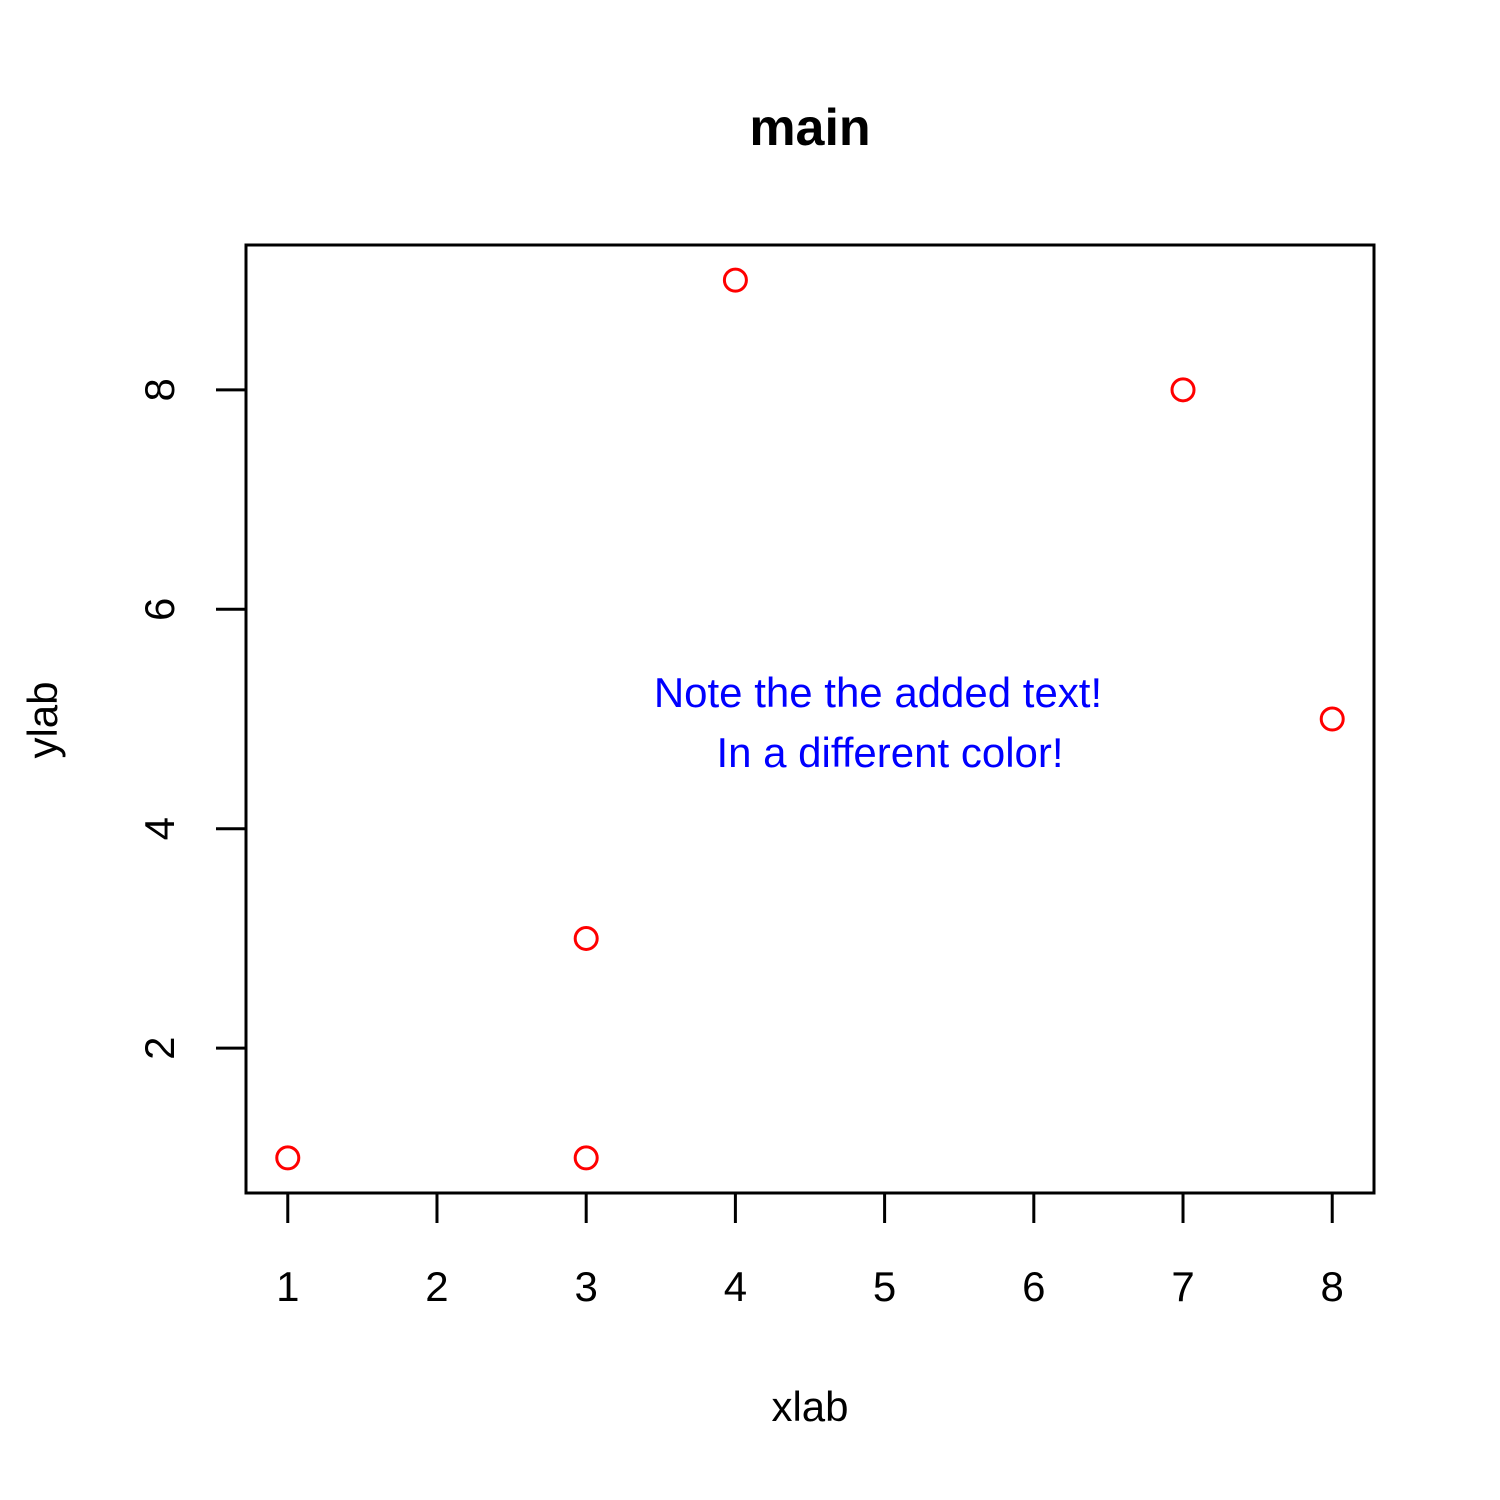  Describe the element at coordinates (1033, 1286) in the screenshot. I see `x-tick-label: 6` at that location.